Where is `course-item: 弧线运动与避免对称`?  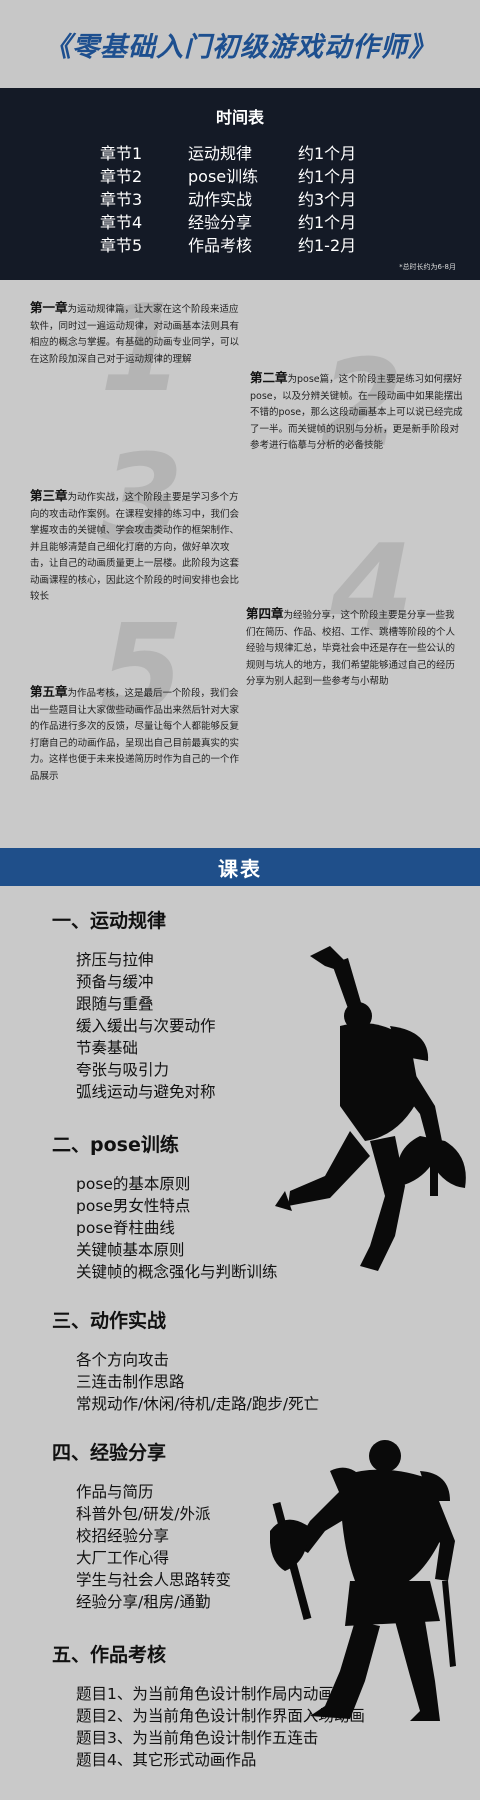 course-item: 弧线运动与避免对称 is located at coordinates (146, 1092).